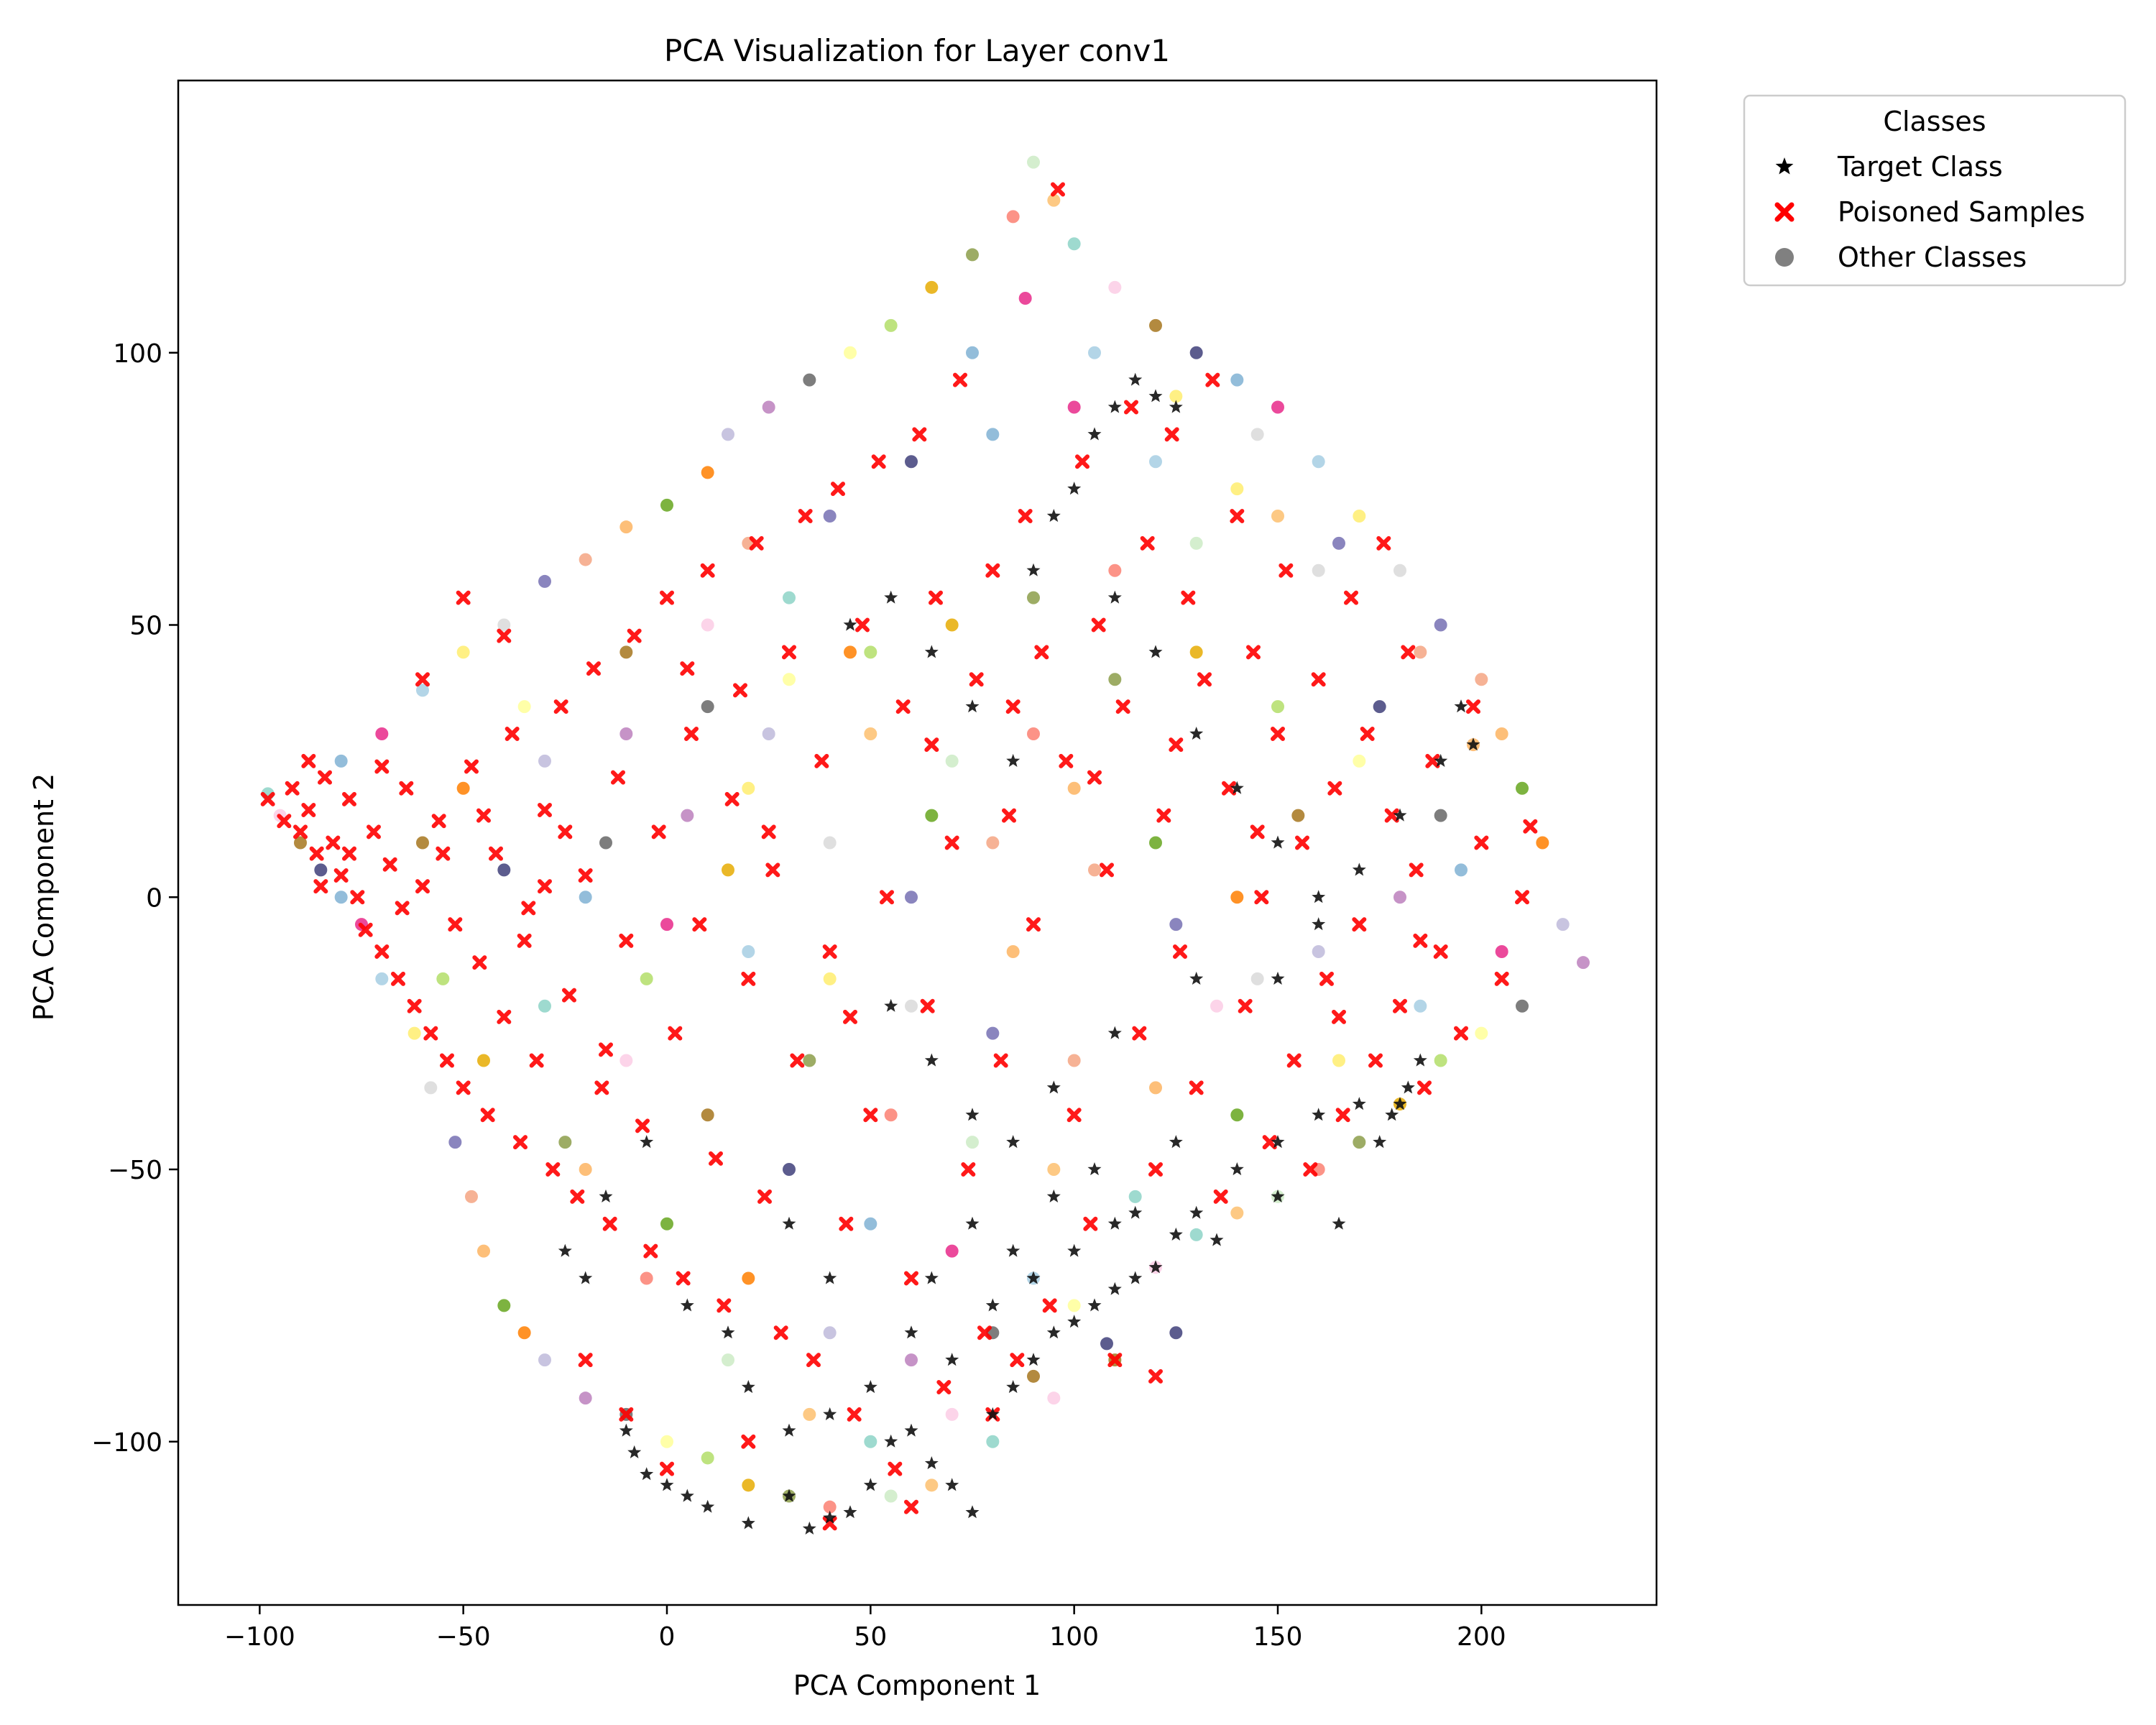  Describe the element at coordinates (1278, 1637) in the screenshot. I see `x-tick-label: 150` at that location.